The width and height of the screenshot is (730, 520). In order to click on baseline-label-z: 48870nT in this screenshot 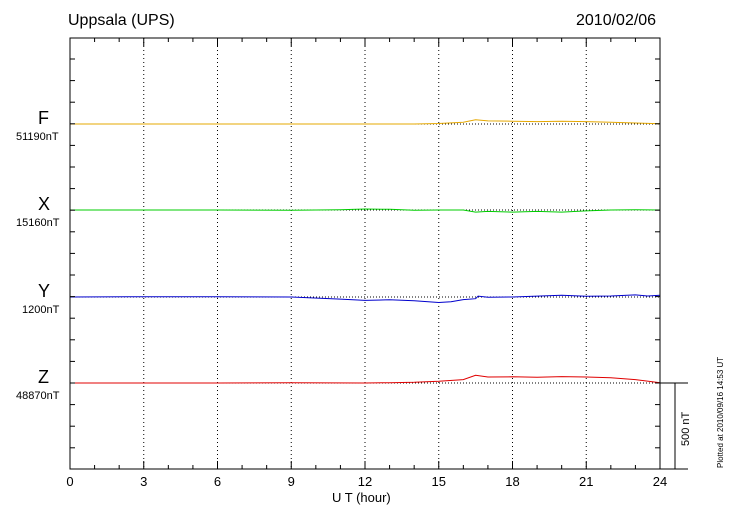, I will do `click(38, 396)`.